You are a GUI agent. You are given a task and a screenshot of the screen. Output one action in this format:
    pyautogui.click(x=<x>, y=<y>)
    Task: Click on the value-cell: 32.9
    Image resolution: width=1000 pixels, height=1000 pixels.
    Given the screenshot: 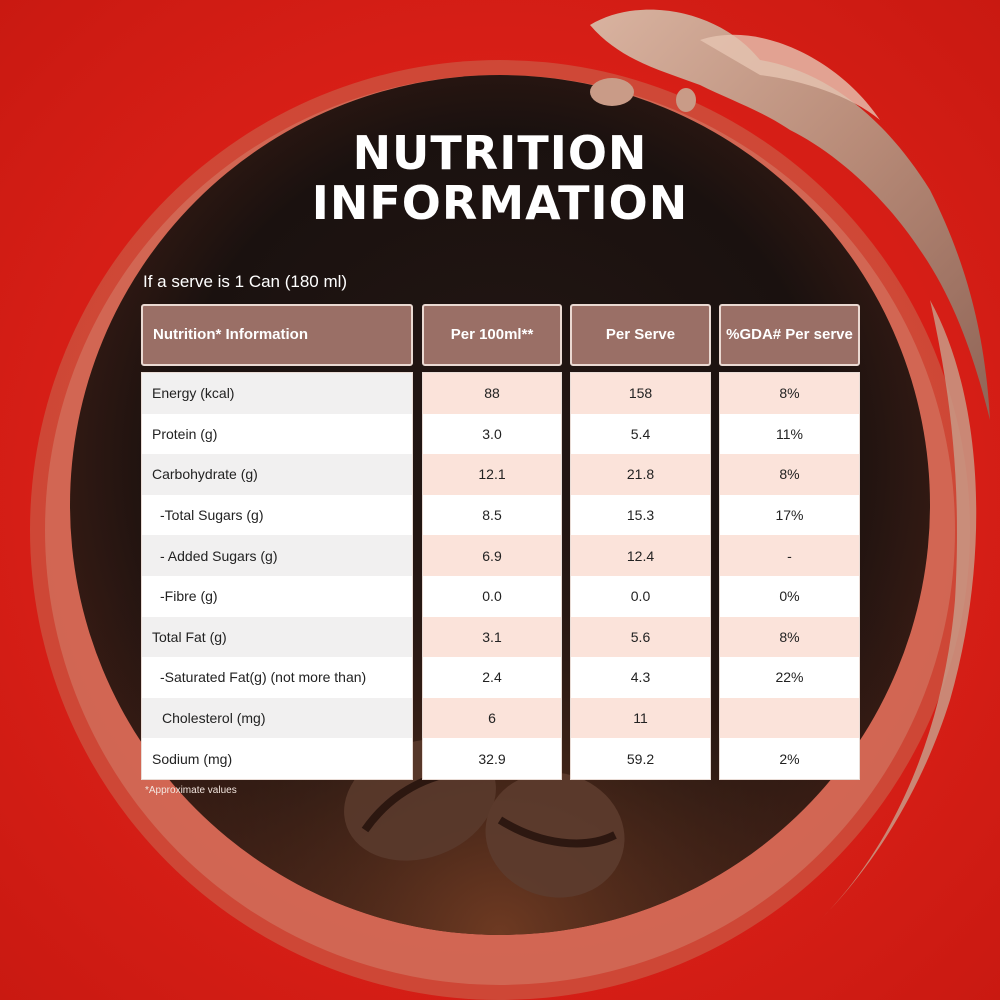 What is the action you would take?
    pyautogui.click(x=492, y=758)
    